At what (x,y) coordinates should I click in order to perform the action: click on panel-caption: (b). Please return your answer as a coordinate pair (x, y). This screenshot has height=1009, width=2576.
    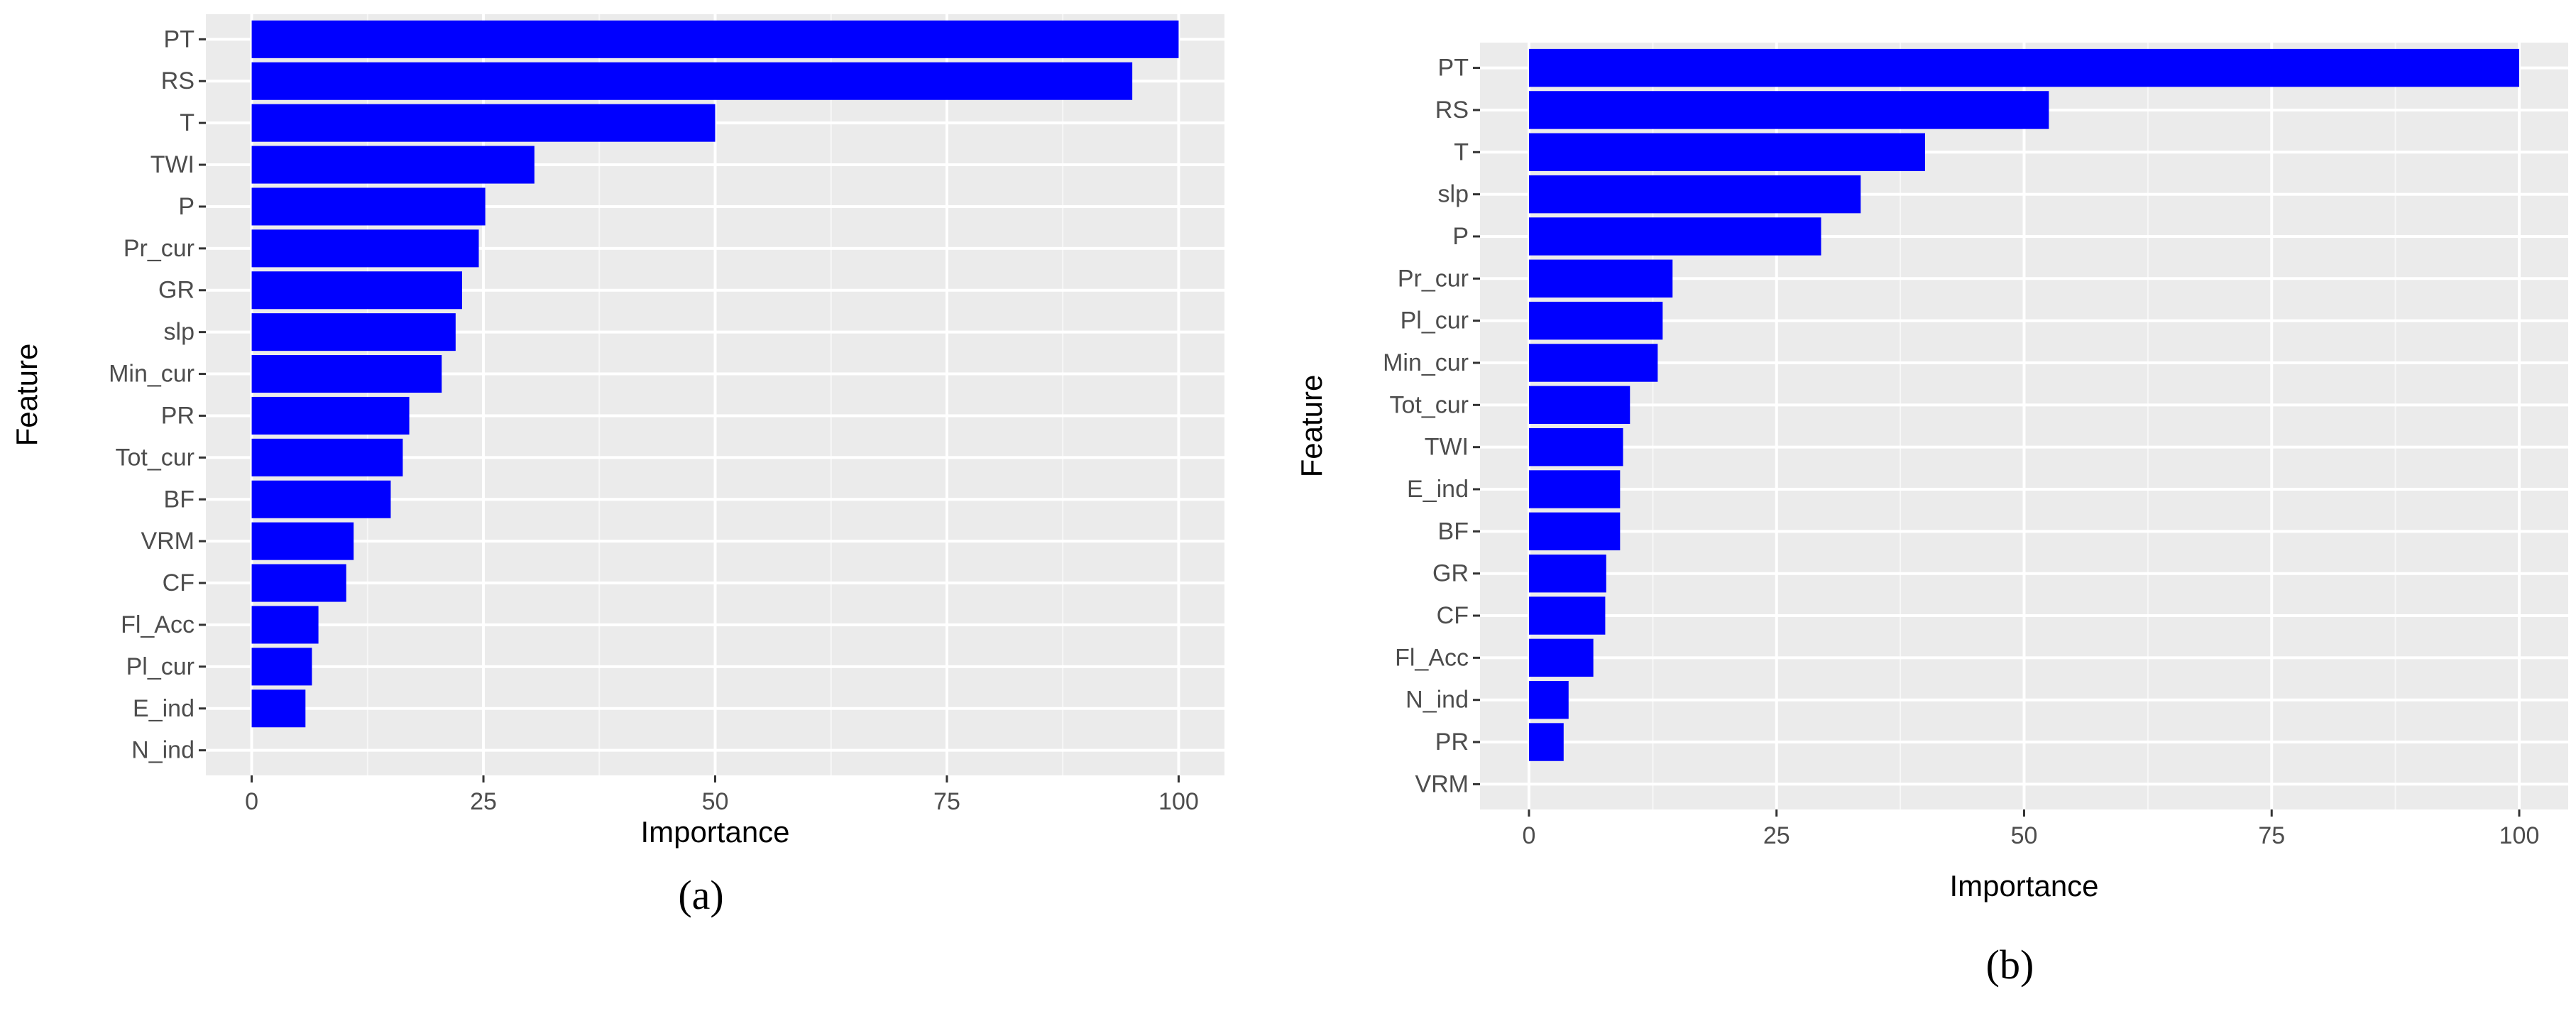
    Looking at the image, I should click on (2010, 965).